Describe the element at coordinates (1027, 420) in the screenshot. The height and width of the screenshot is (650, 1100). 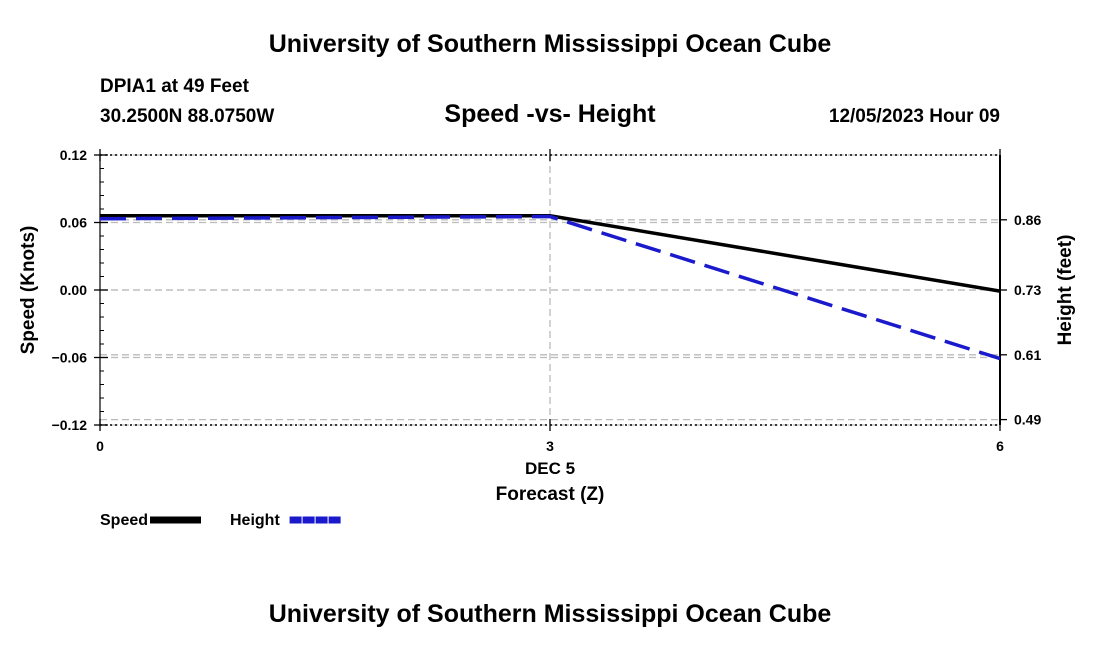
I see `y2-tick-label: 0.49` at that location.